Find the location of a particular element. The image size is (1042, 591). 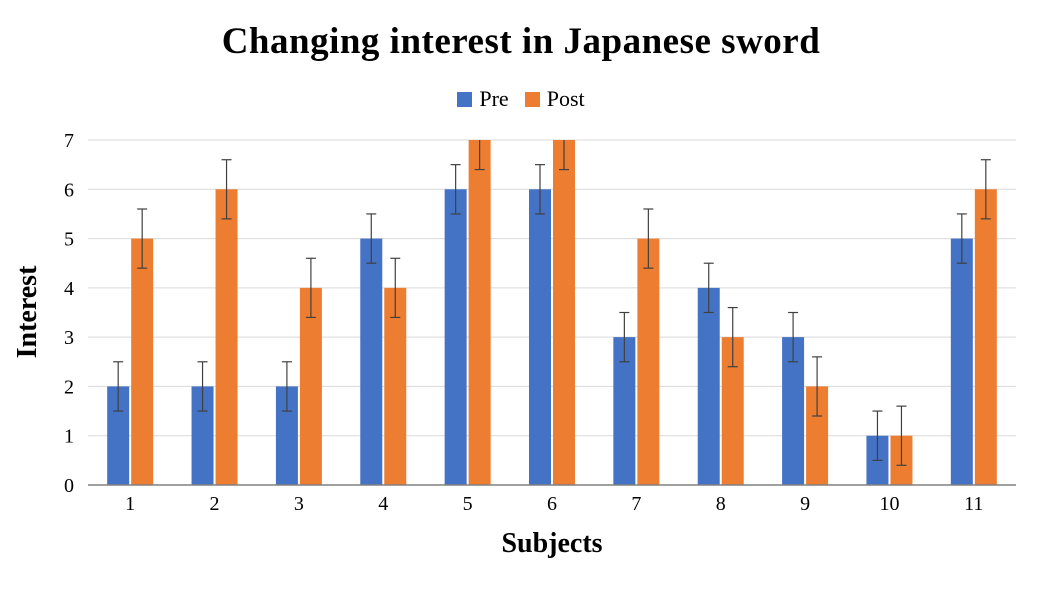

x-tick-label: 11 is located at coordinates (973, 504).